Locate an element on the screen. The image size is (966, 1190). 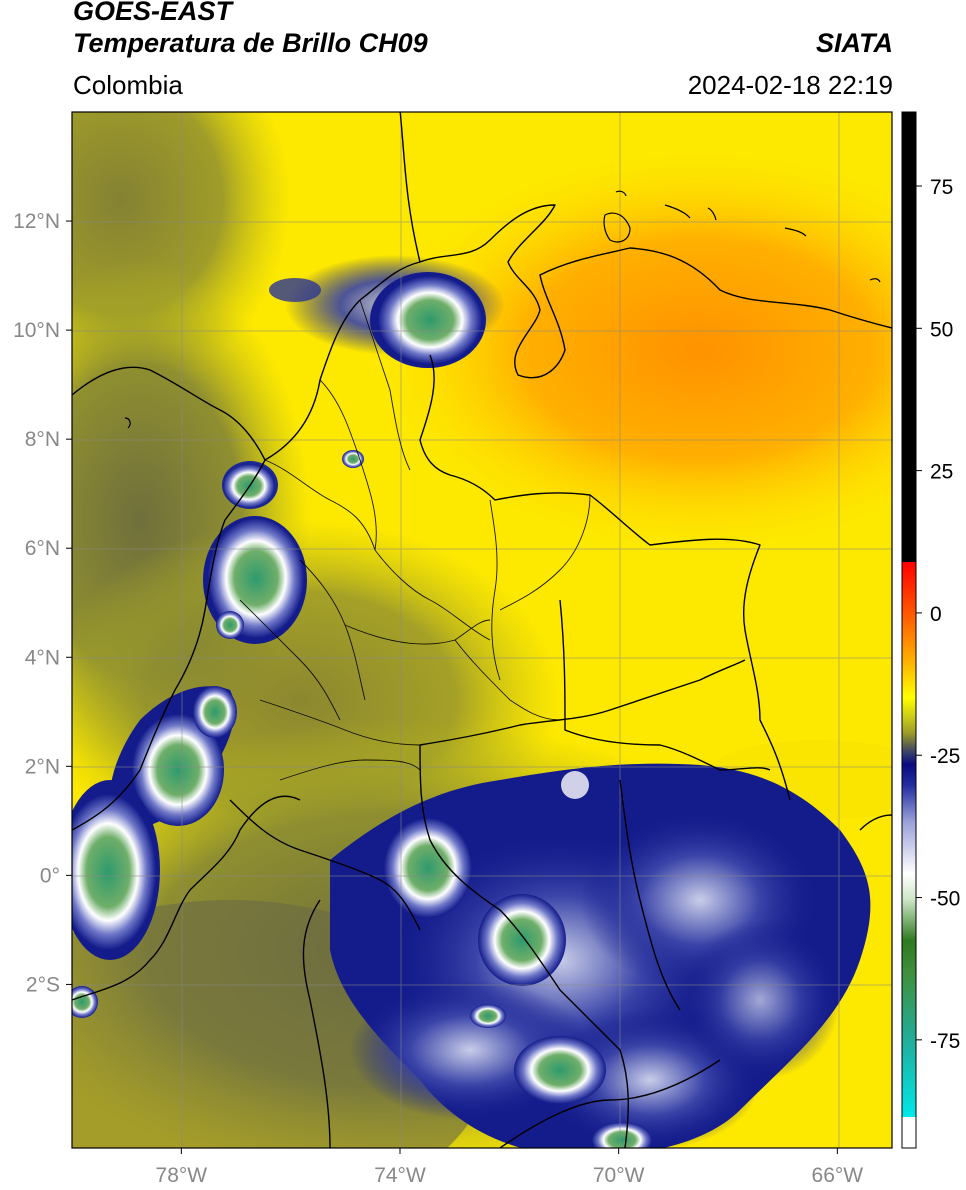
caribbean-storm-cell is located at coordinates (387, 311).